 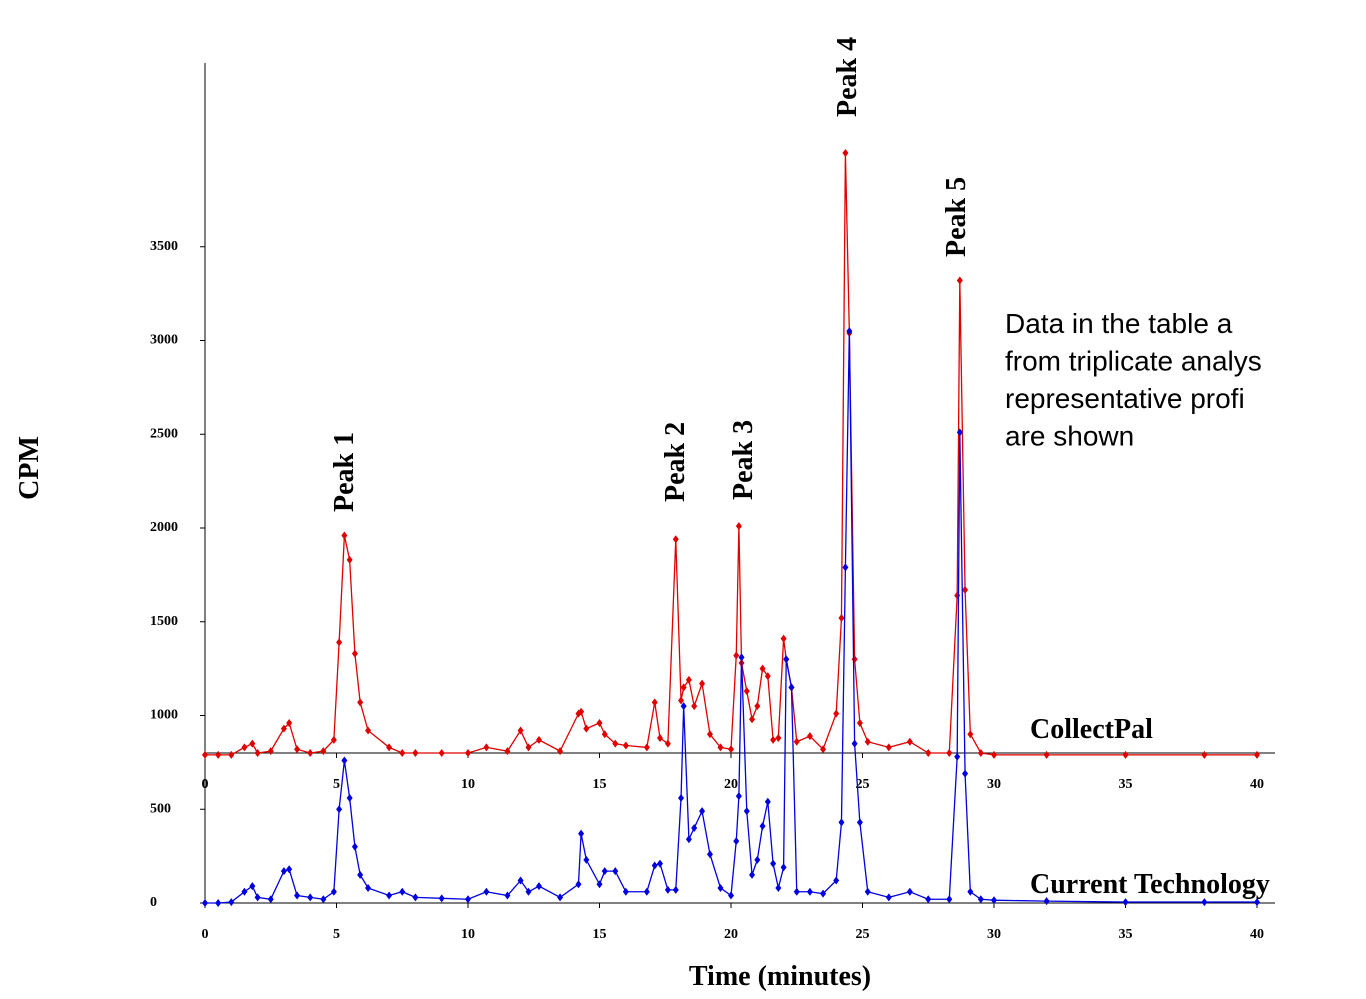 I want to click on x-tick-label: 10, so click(x=468, y=934).